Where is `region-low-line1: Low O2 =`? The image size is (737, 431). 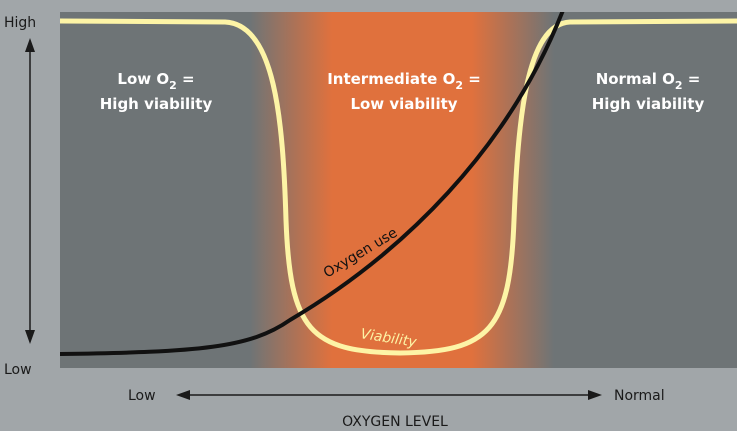
region-low-line1: Low O2 = is located at coordinates (155, 81).